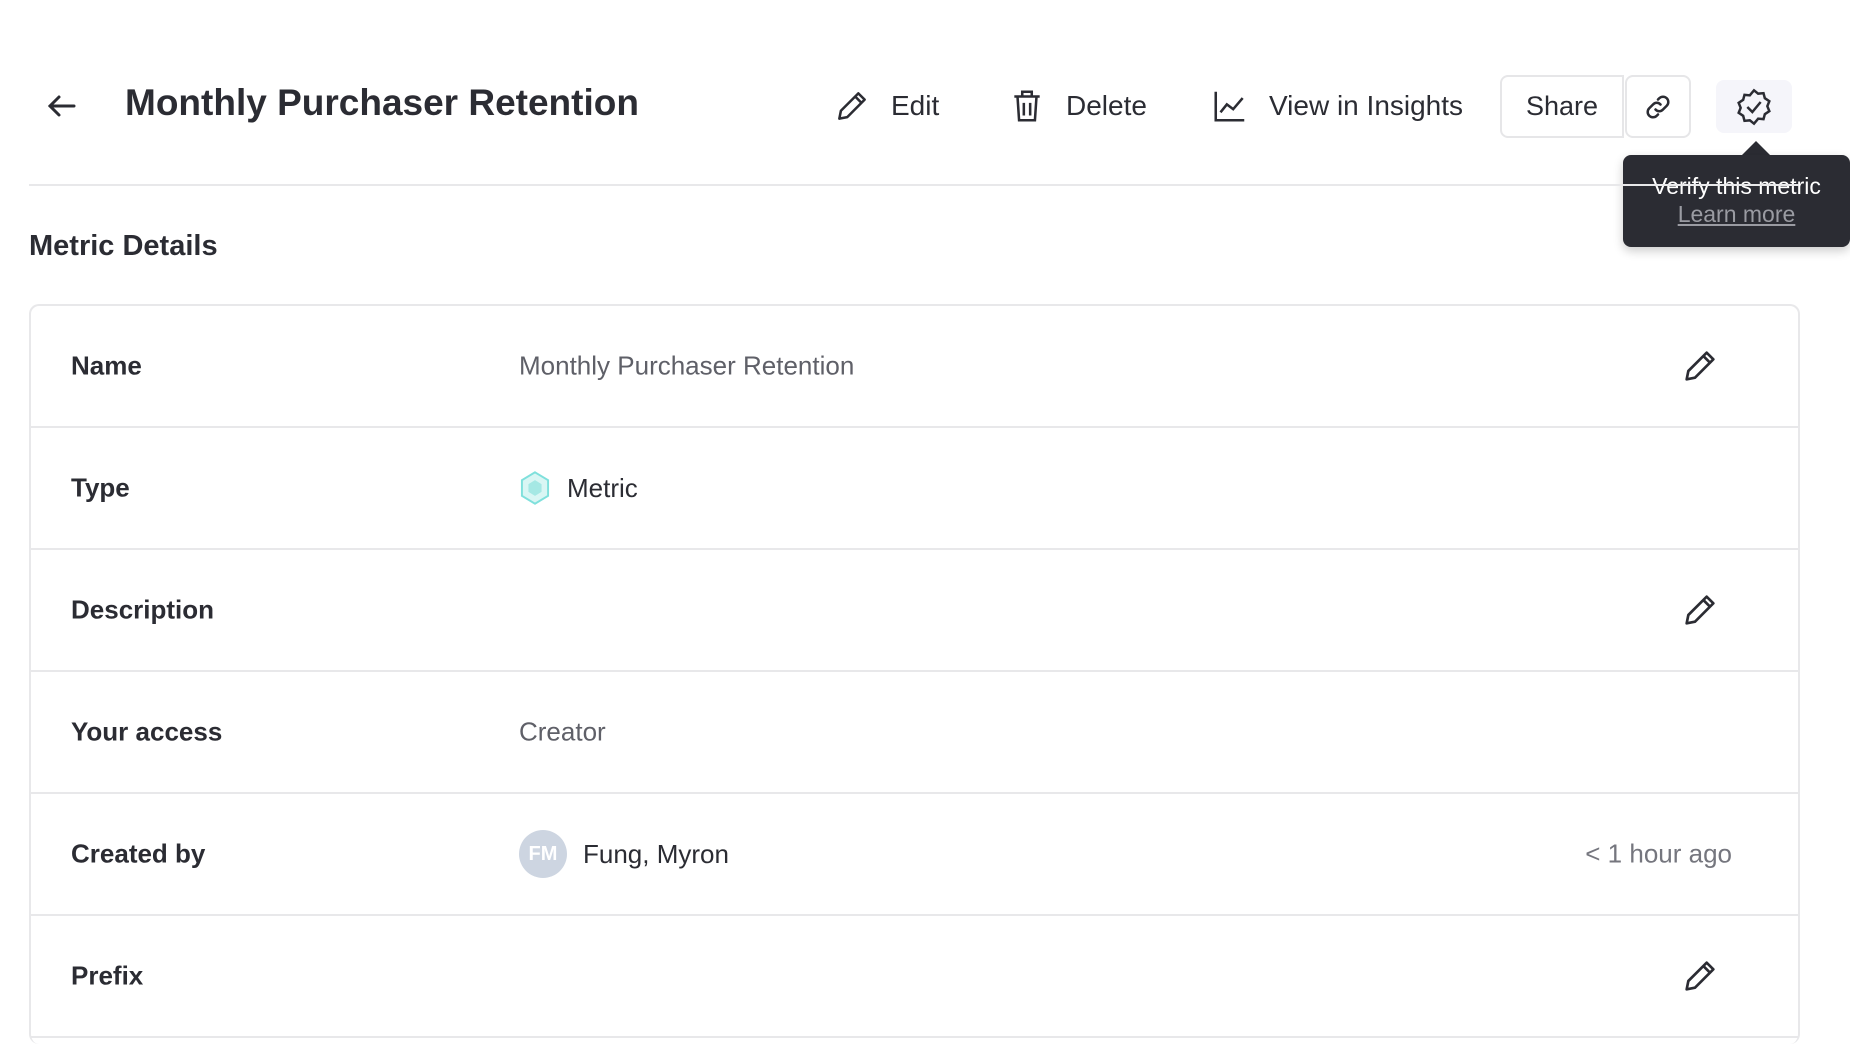 This screenshot has width=1850, height=1044. Describe the element at coordinates (687, 365) in the screenshot. I see `name-value: Monthly Purchaser Retention` at that location.